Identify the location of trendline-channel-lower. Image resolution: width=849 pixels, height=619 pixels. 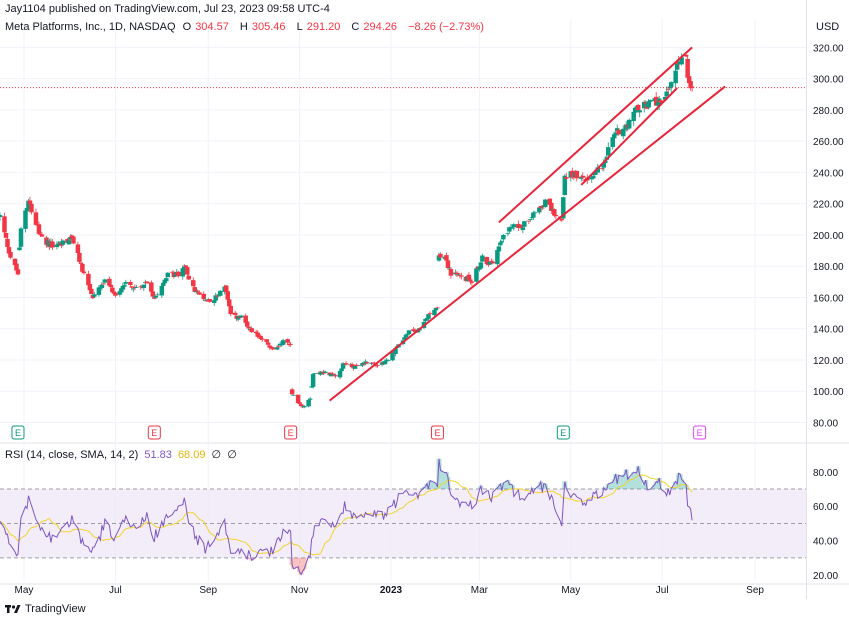
(629, 136).